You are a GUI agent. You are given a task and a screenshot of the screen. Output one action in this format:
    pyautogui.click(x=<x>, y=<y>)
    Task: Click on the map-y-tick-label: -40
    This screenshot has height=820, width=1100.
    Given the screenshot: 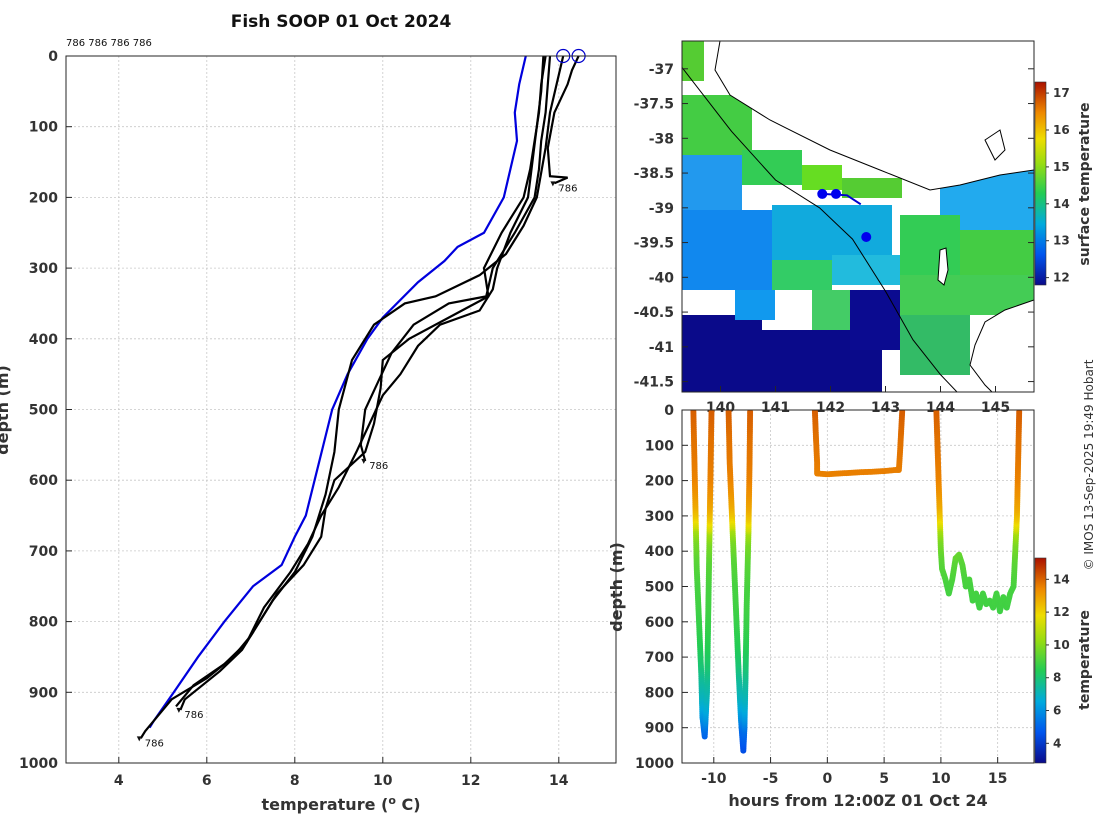 What is the action you would take?
    pyautogui.click(x=662, y=278)
    